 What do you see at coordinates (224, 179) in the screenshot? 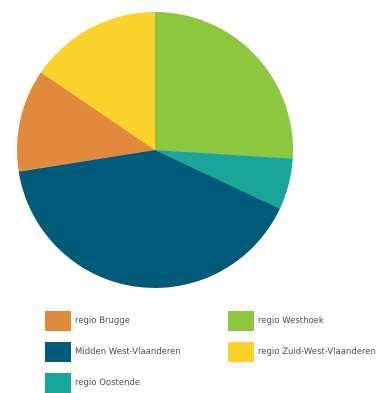
I see `pie-slice-regio-oostende` at bounding box center [224, 179].